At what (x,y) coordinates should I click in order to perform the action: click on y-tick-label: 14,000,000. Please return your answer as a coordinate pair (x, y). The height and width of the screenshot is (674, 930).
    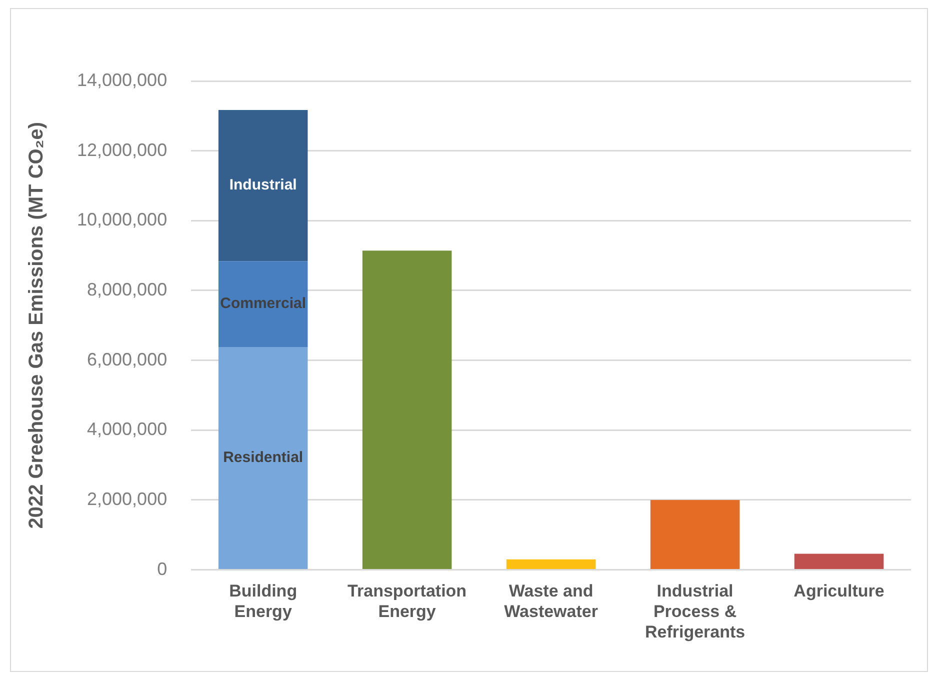
    Looking at the image, I should click on (122, 80).